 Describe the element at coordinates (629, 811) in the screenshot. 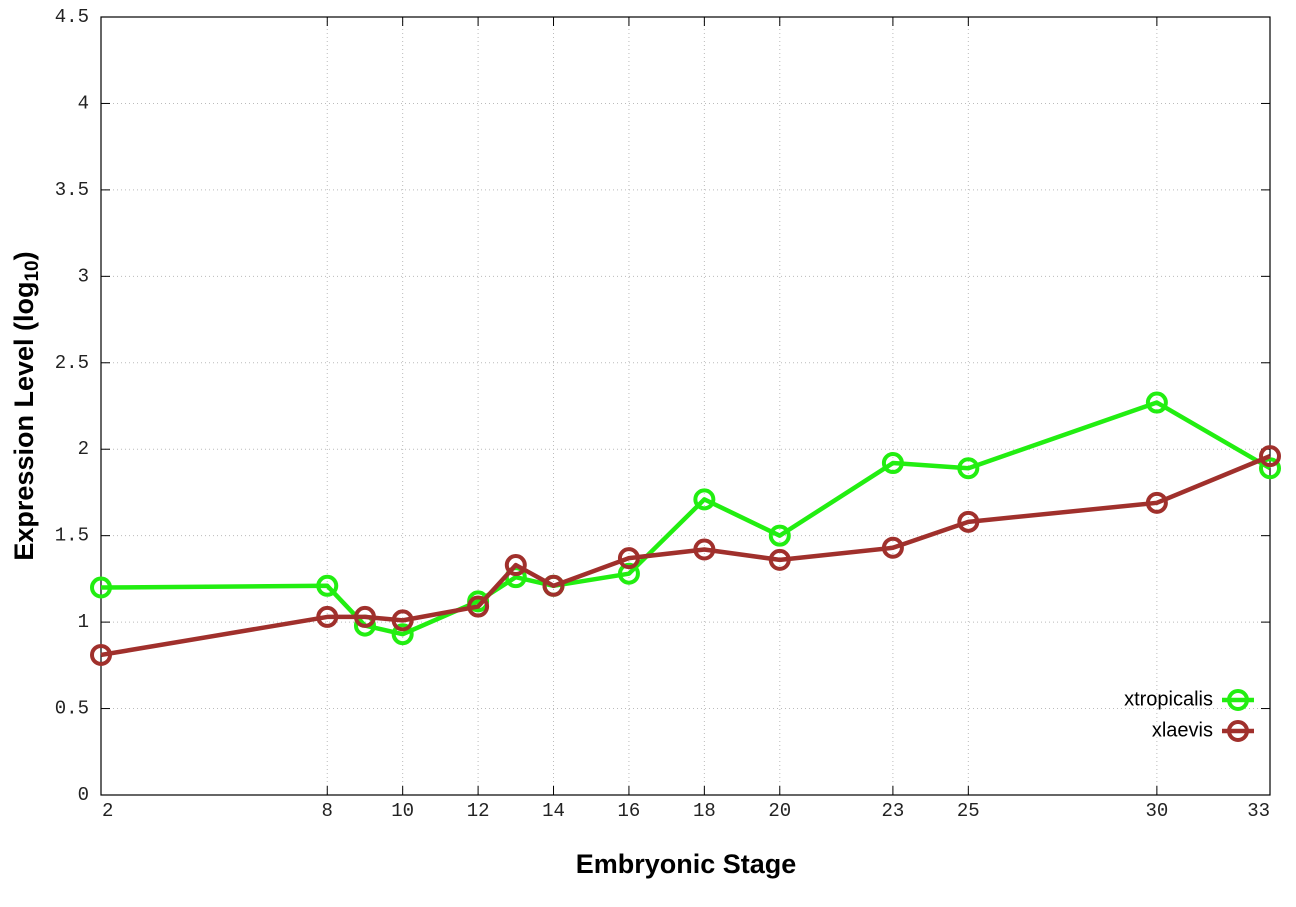

I see `x-tick-label: 16` at that location.